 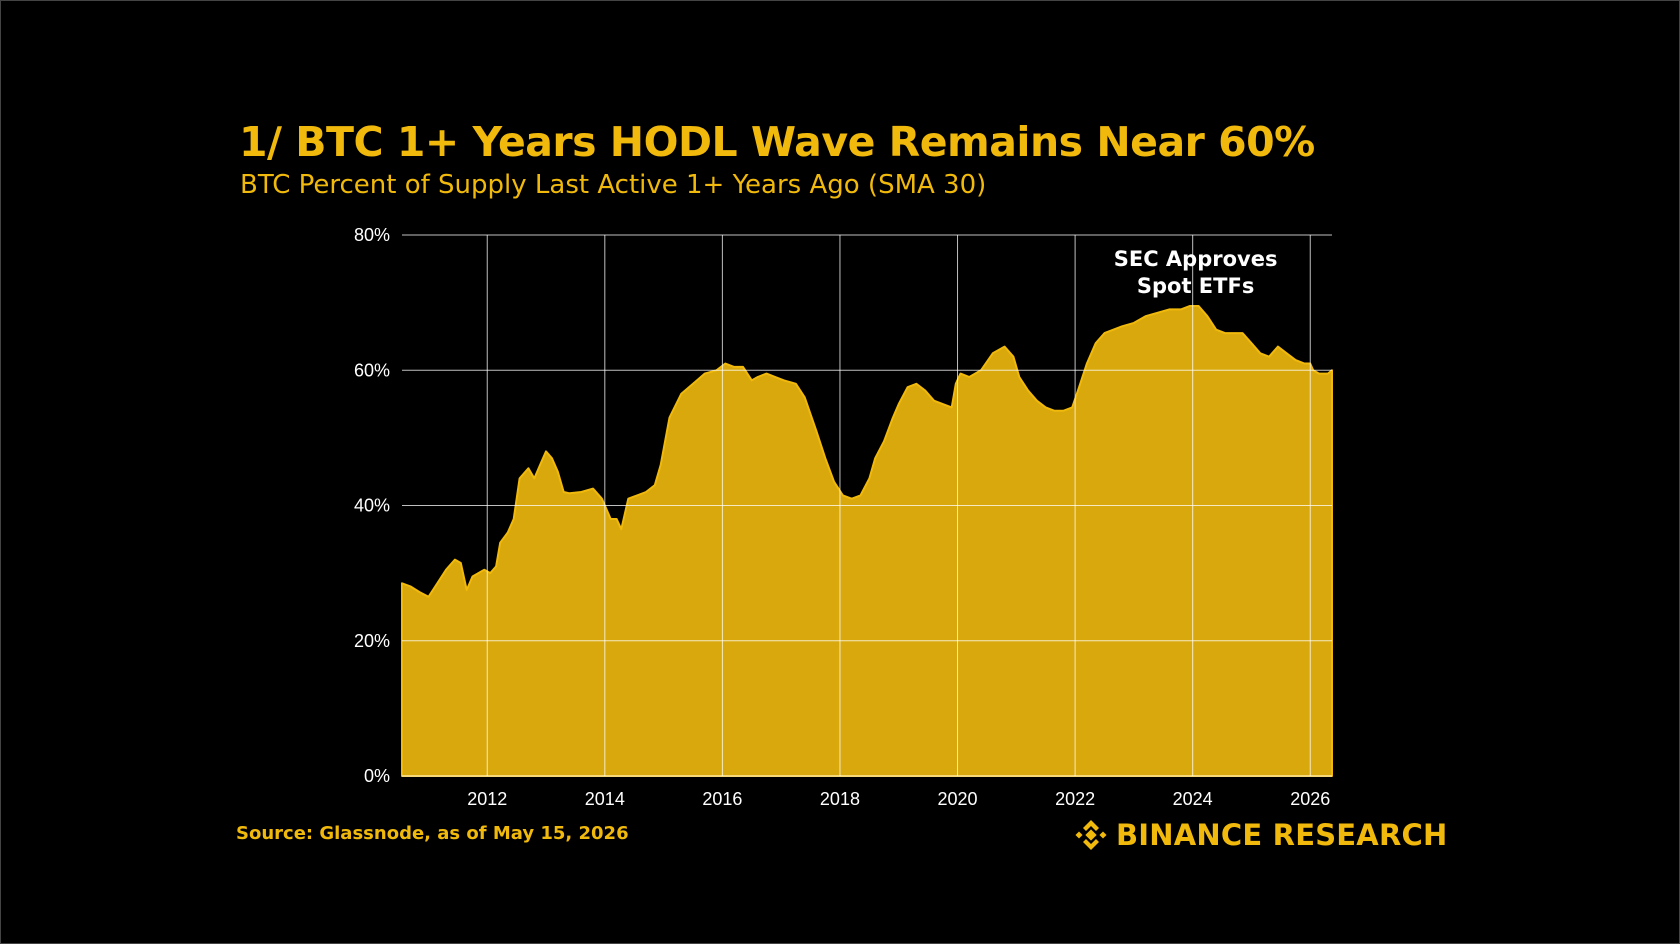 I want to click on annotation-label: SEC Approves, so click(x=1196, y=259).